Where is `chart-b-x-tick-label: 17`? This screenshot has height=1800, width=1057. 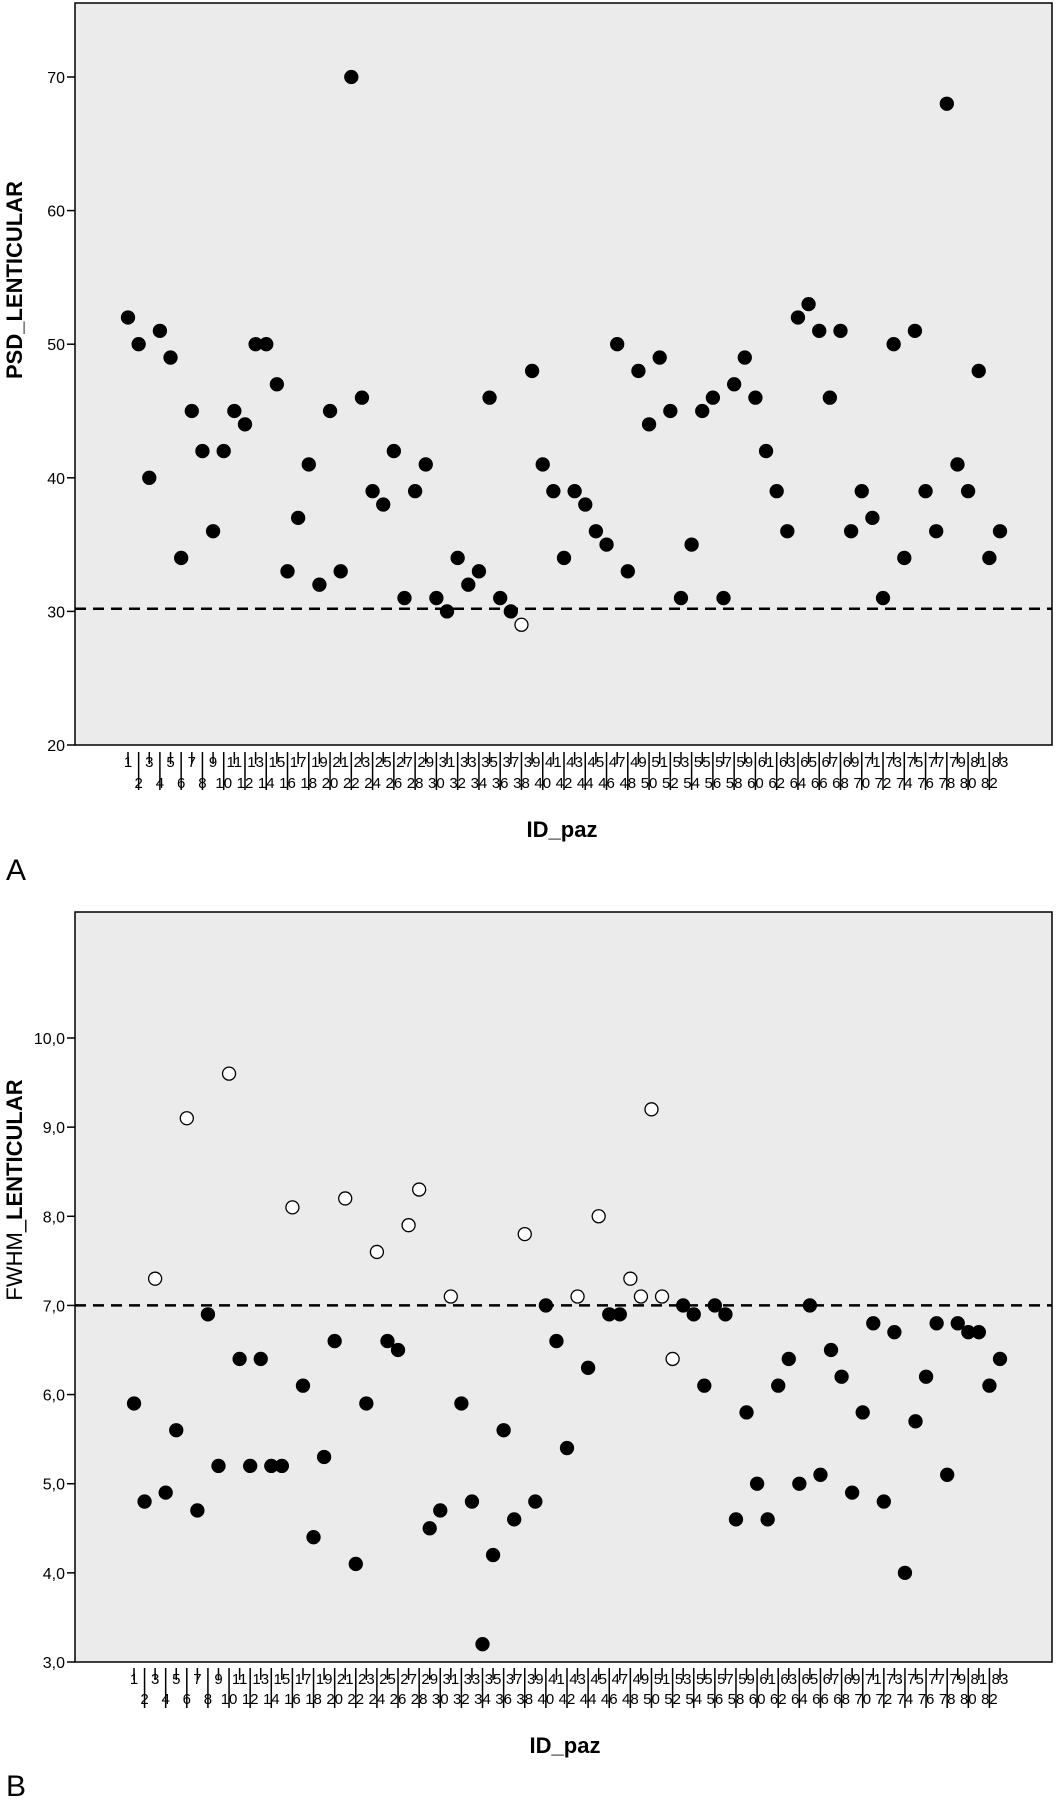 chart-b-x-tick-label: 17 is located at coordinates (303, 1679).